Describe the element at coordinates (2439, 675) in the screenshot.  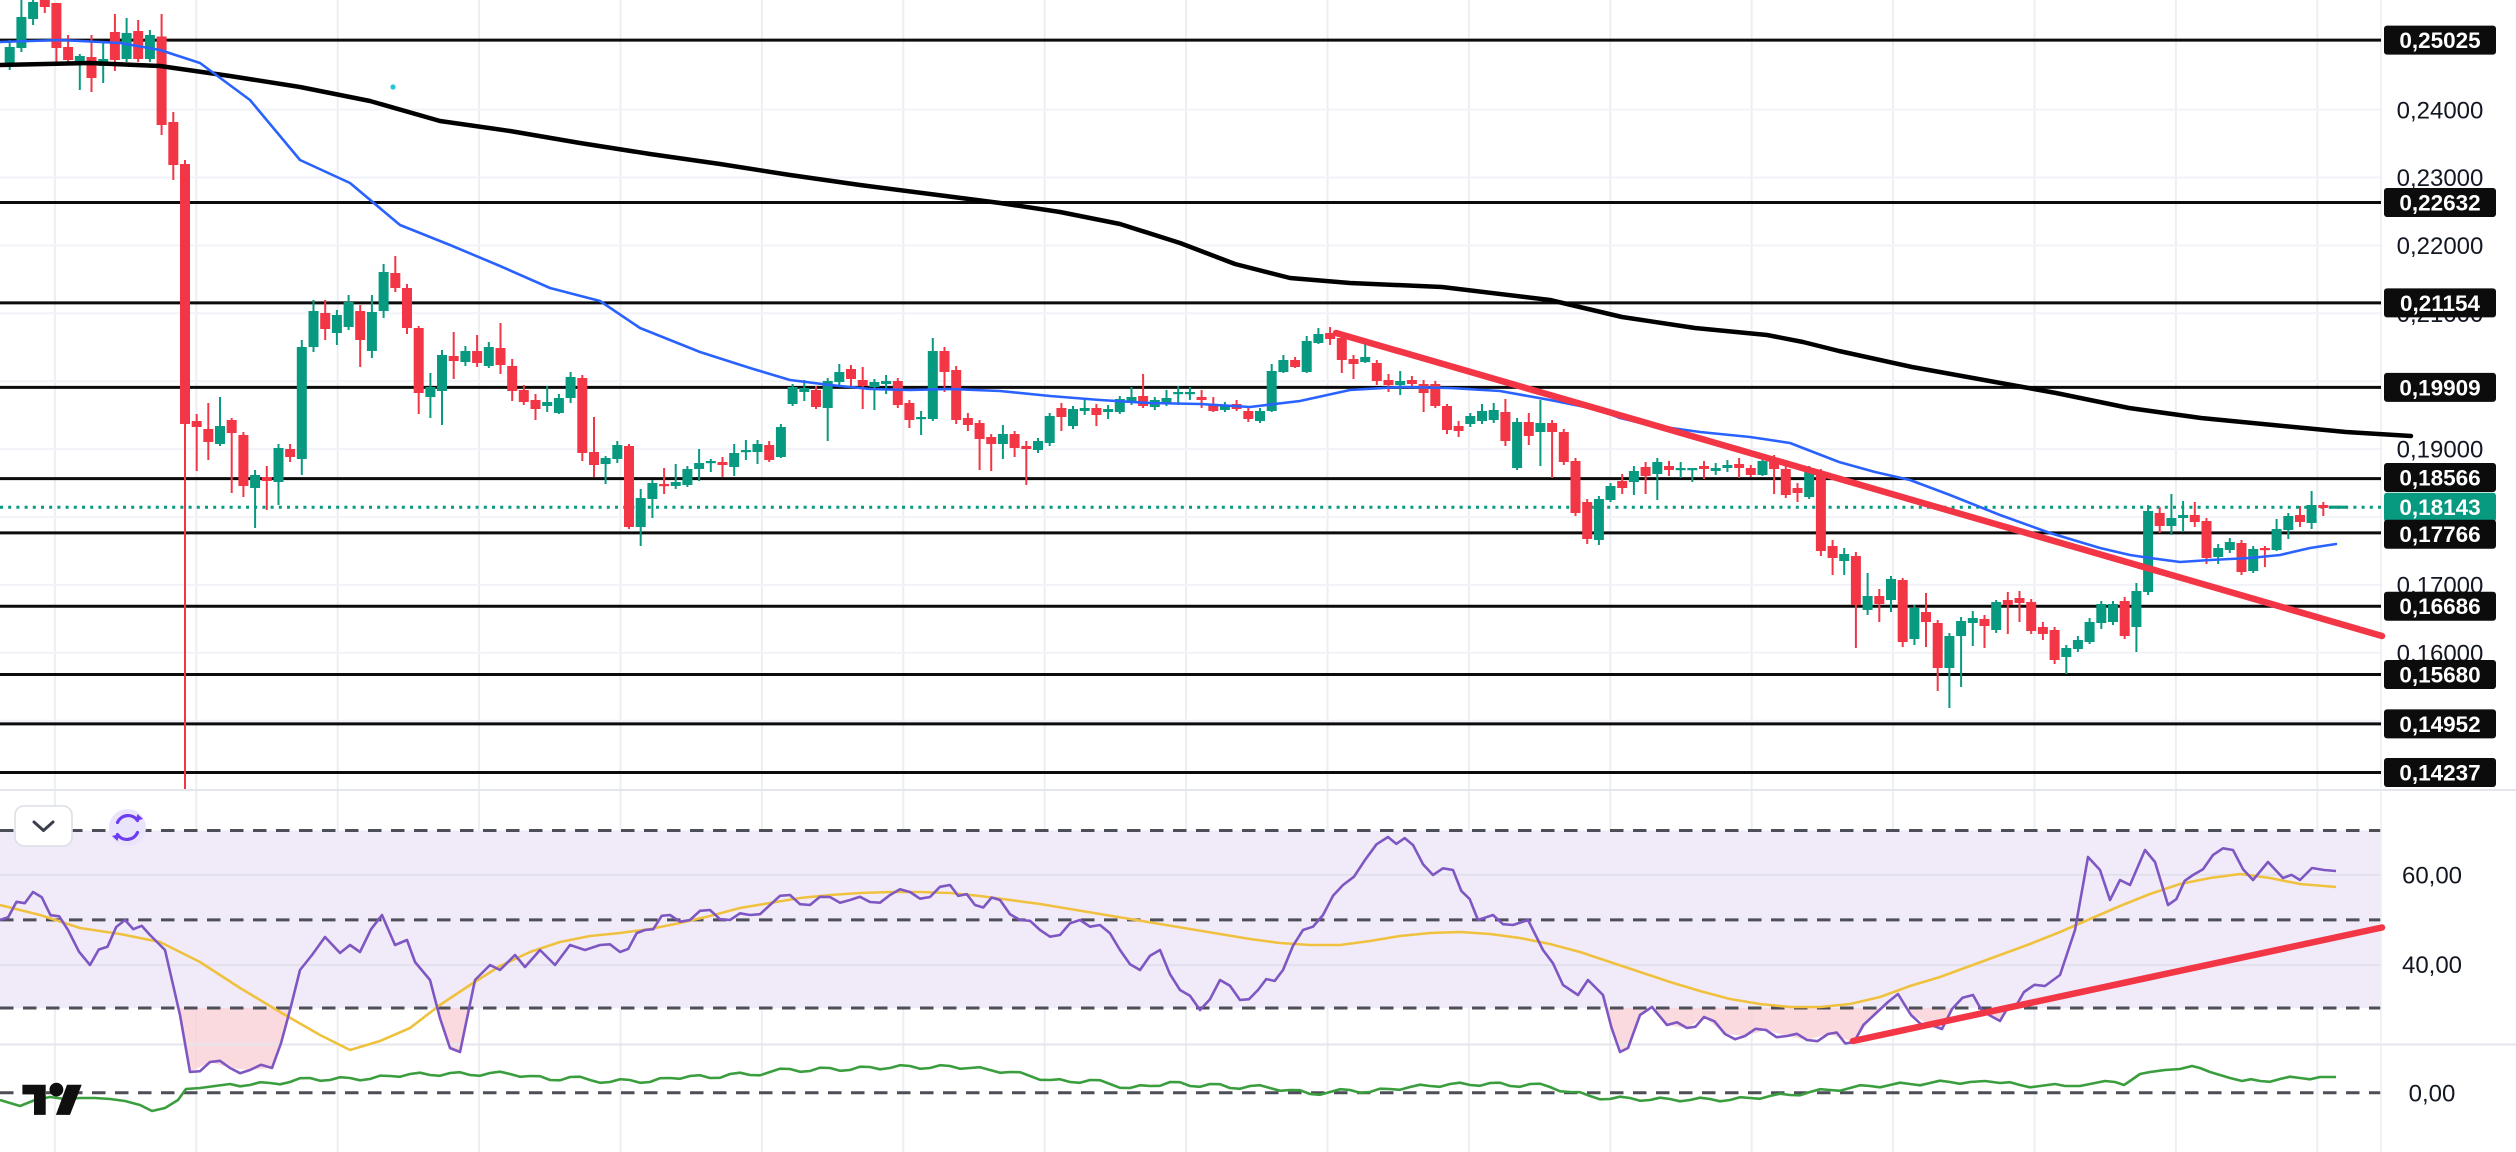
I see `svg-text: 0,15680` at that location.